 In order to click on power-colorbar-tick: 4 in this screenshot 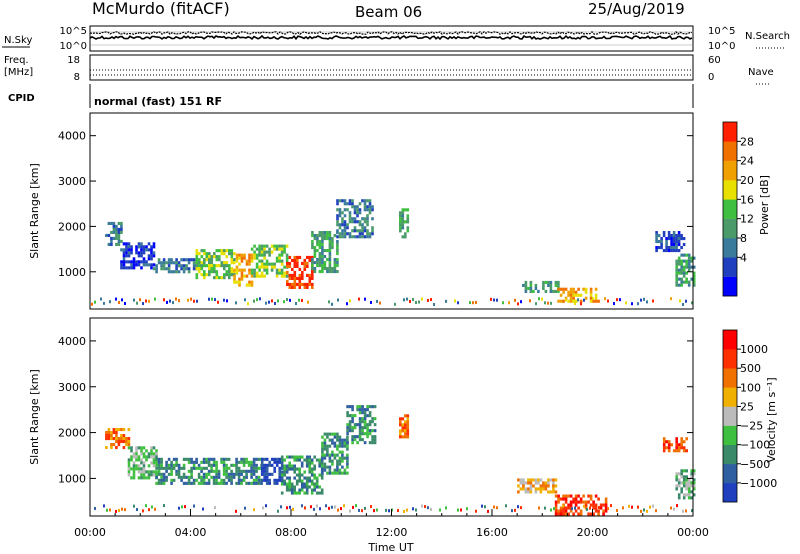, I will do `click(743, 257)`.